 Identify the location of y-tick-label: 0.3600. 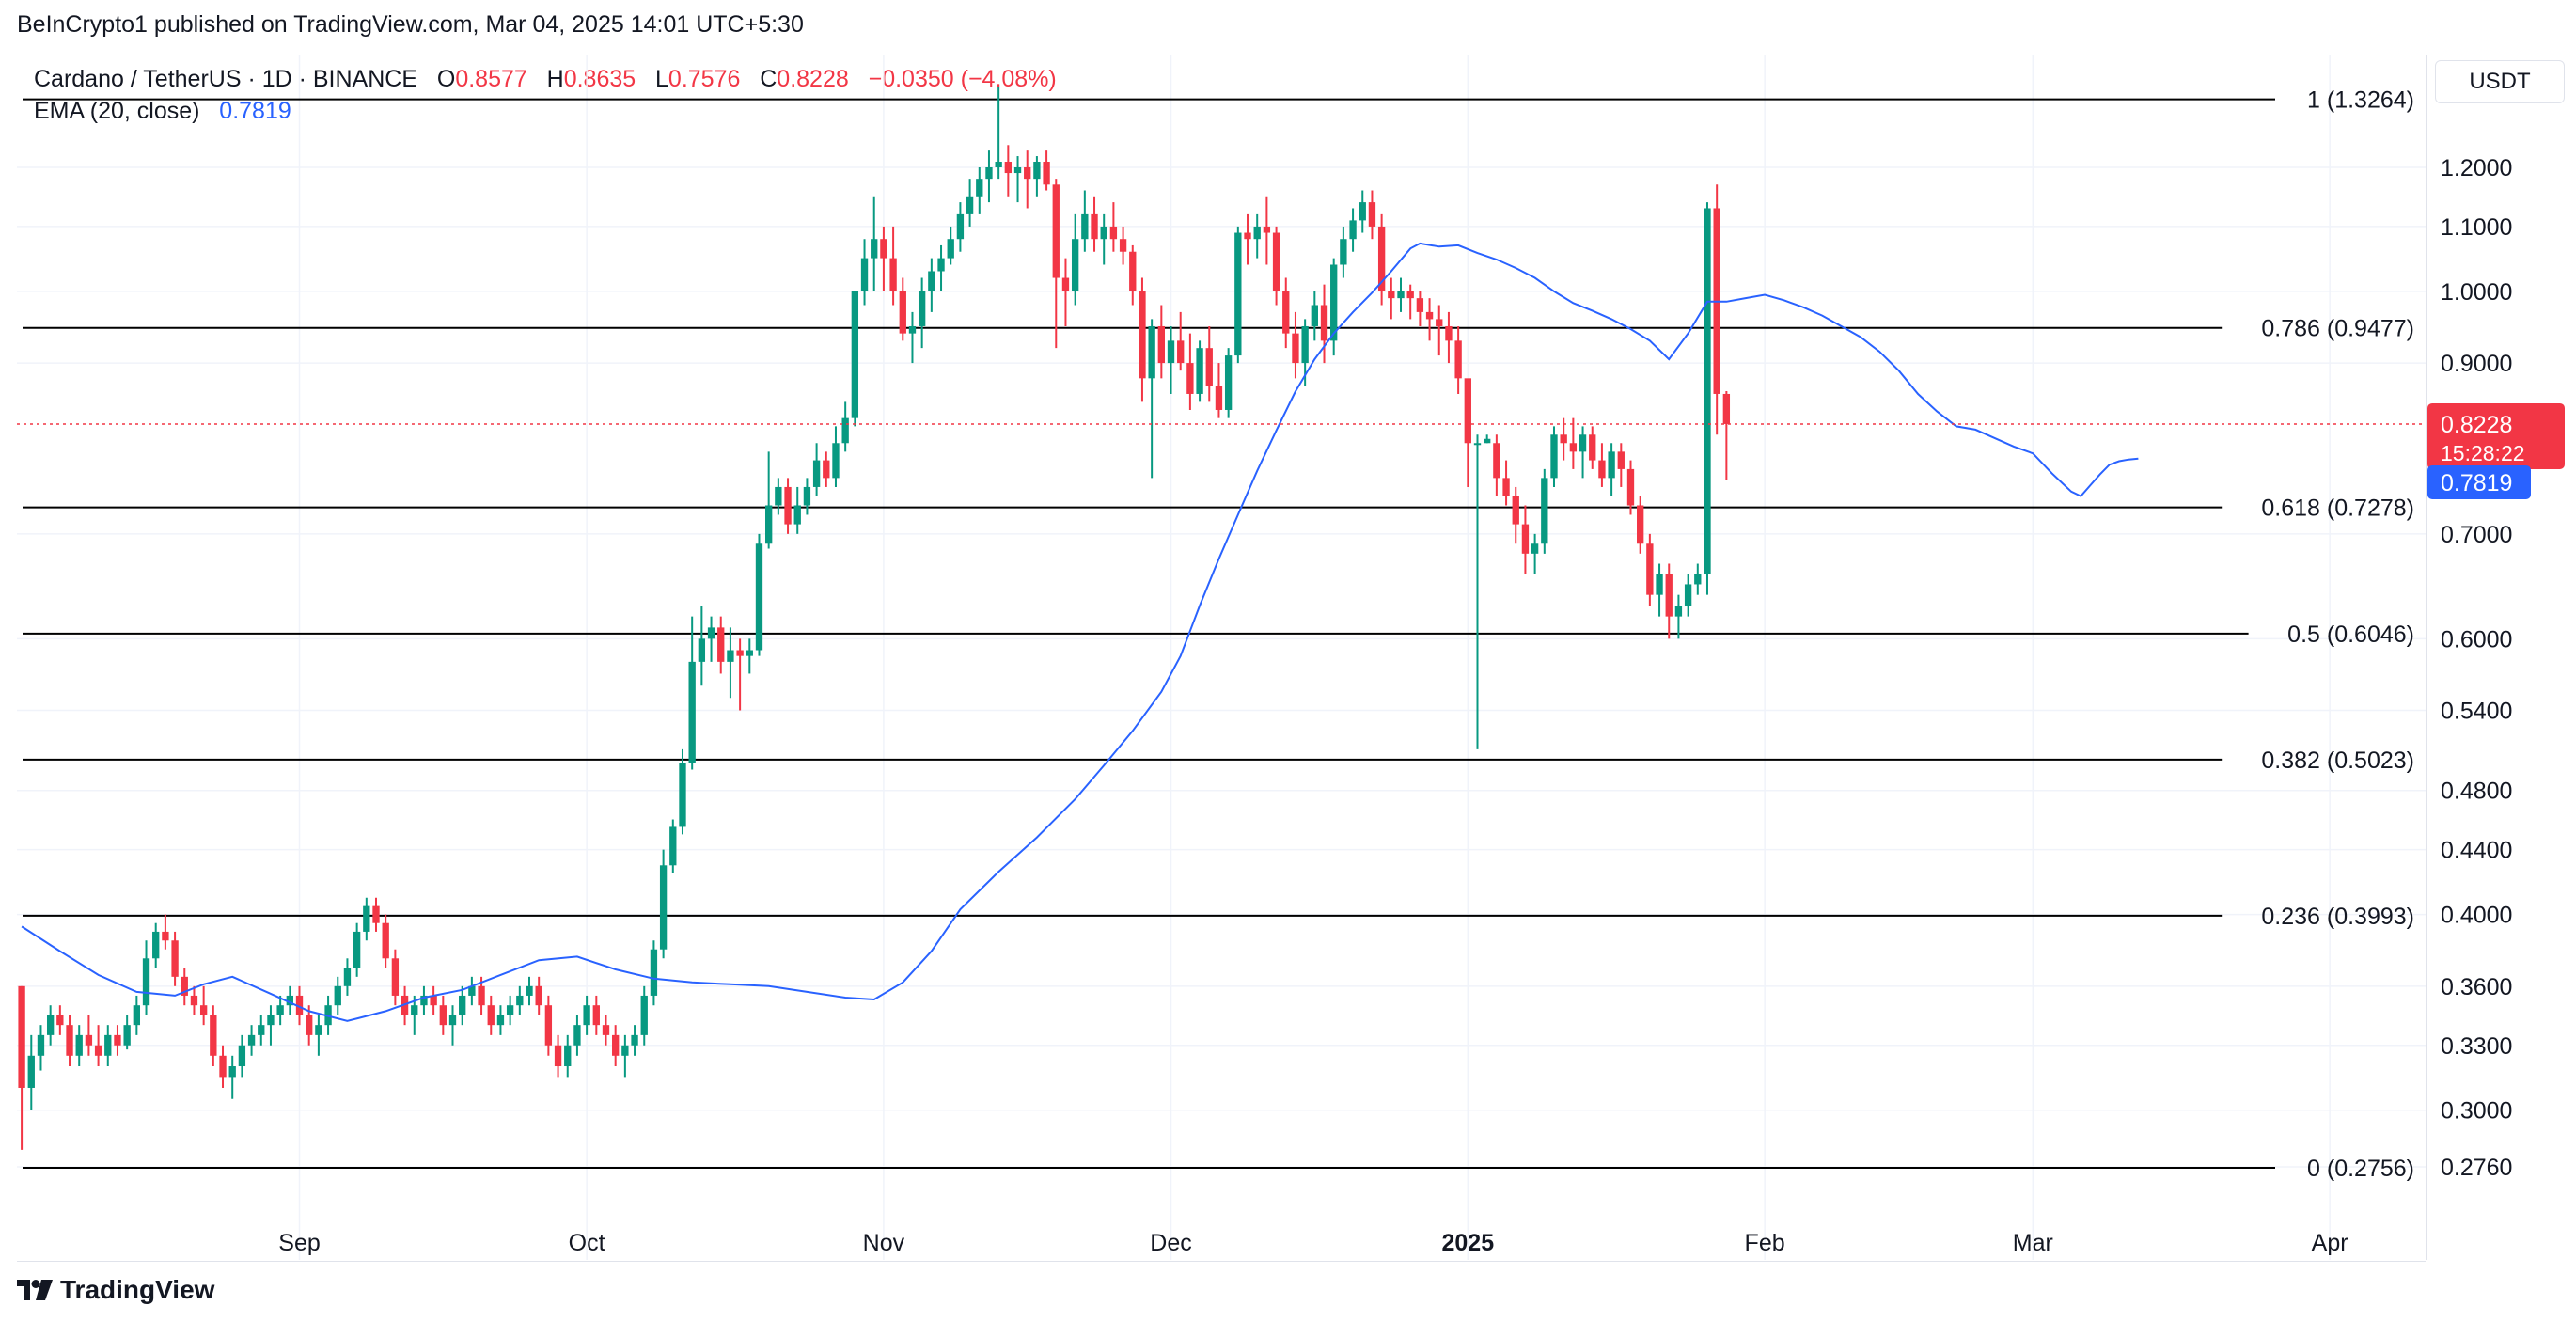
(2477, 987).